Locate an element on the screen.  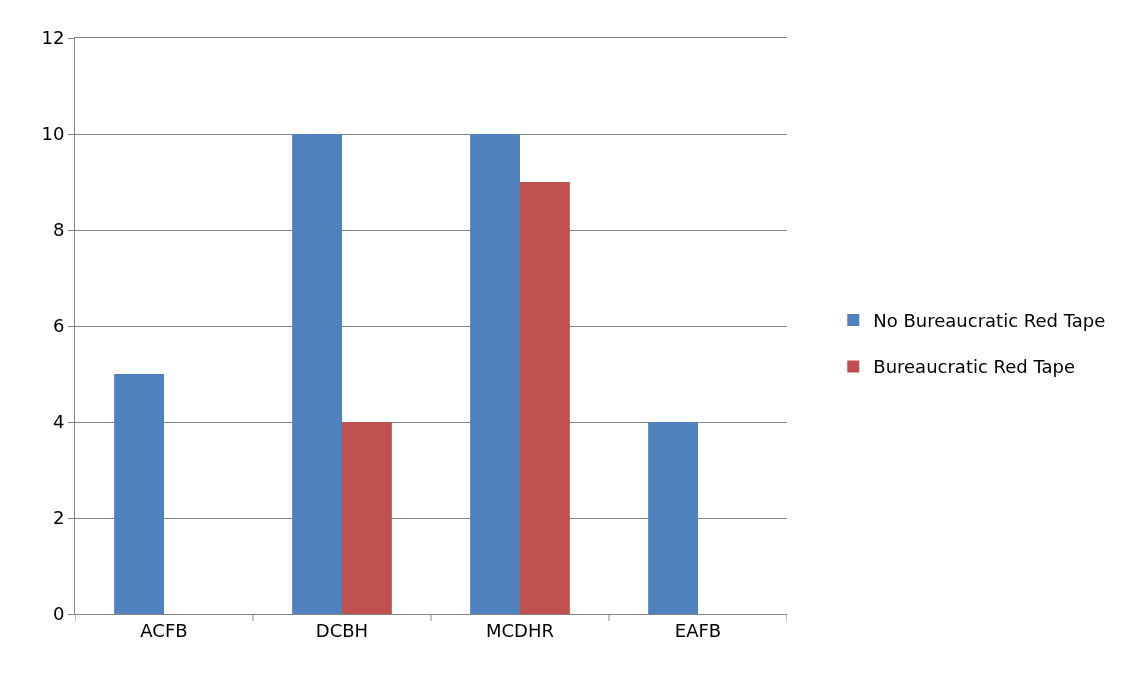
y-tick-label: 8 is located at coordinates (58, 230).